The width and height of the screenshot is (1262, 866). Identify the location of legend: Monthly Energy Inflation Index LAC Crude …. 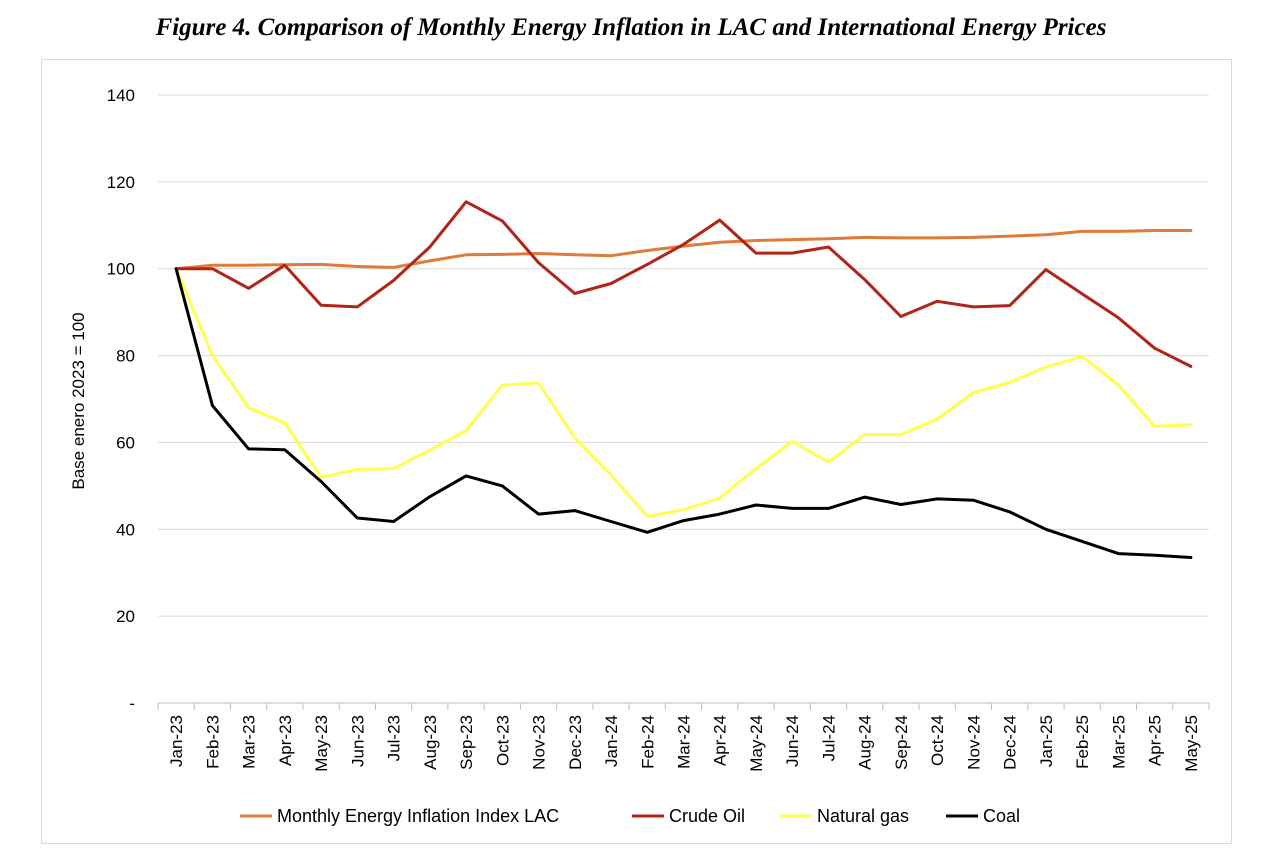
(630, 816).